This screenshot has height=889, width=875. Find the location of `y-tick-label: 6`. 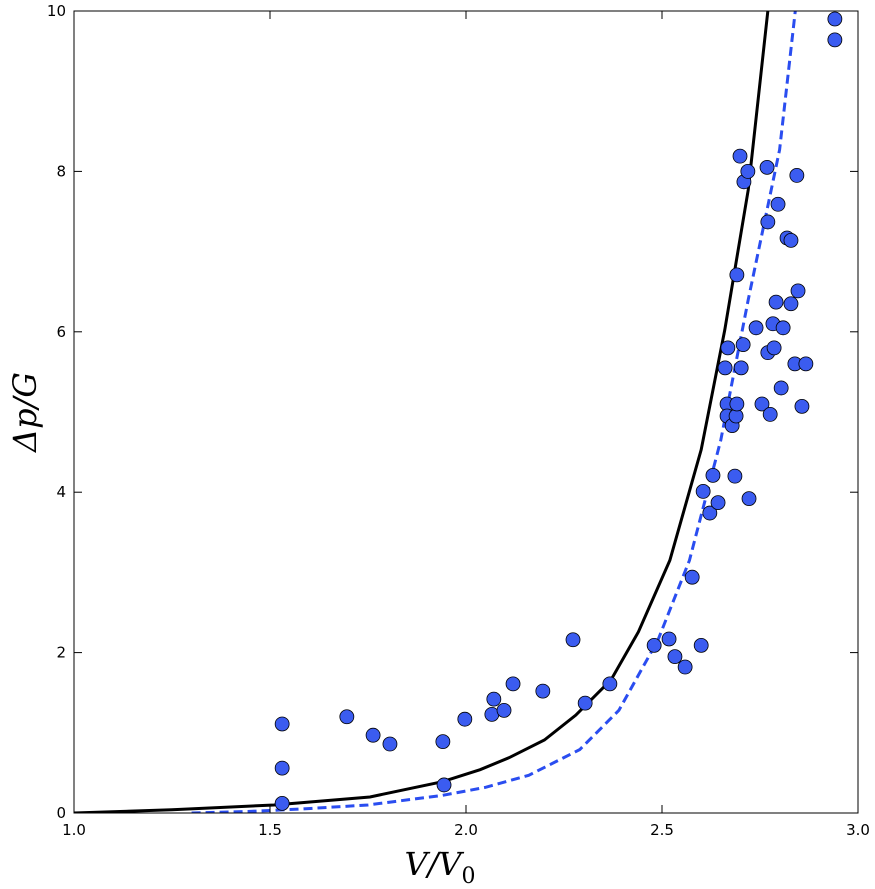

y-tick-label: 6 is located at coordinates (61, 332).